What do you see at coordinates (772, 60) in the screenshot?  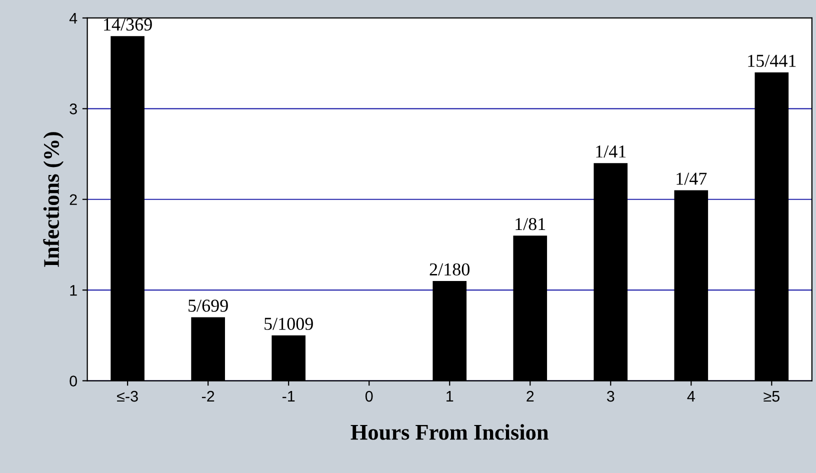 I see `data-label: 15/441` at bounding box center [772, 60].